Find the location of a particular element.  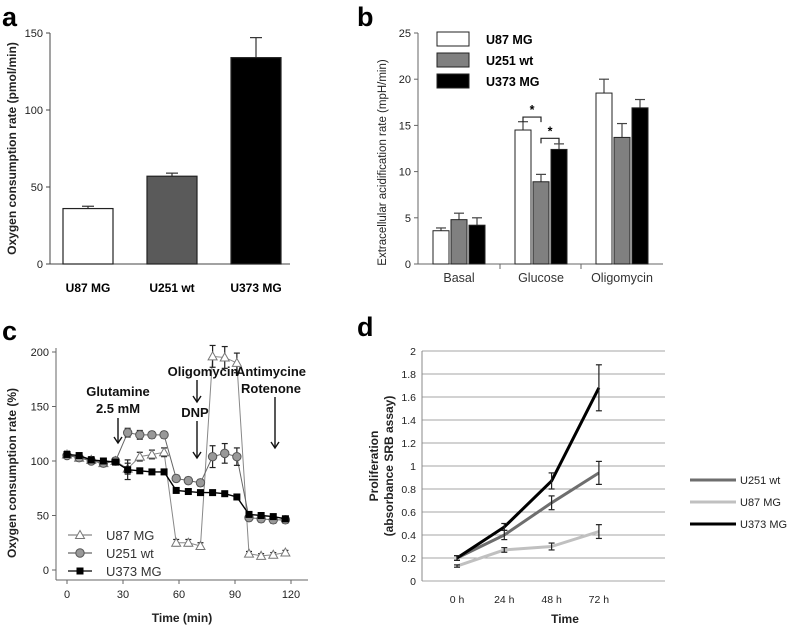

c-annotation-concentration: 2.5 mM is located at coordinates (118, 408).